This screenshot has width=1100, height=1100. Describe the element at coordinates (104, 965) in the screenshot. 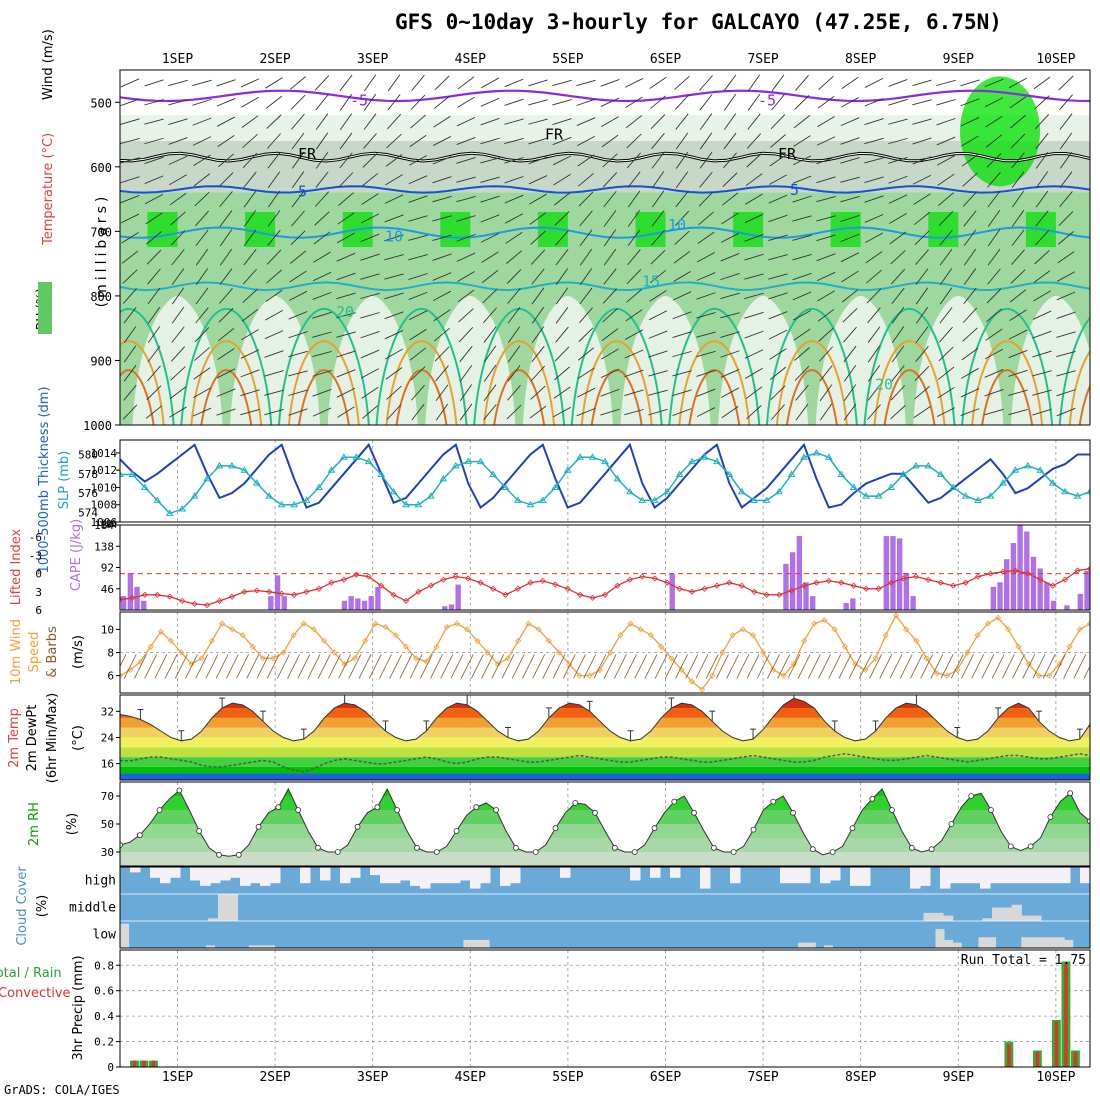

I see `ytick-label: 0.8` at that location.